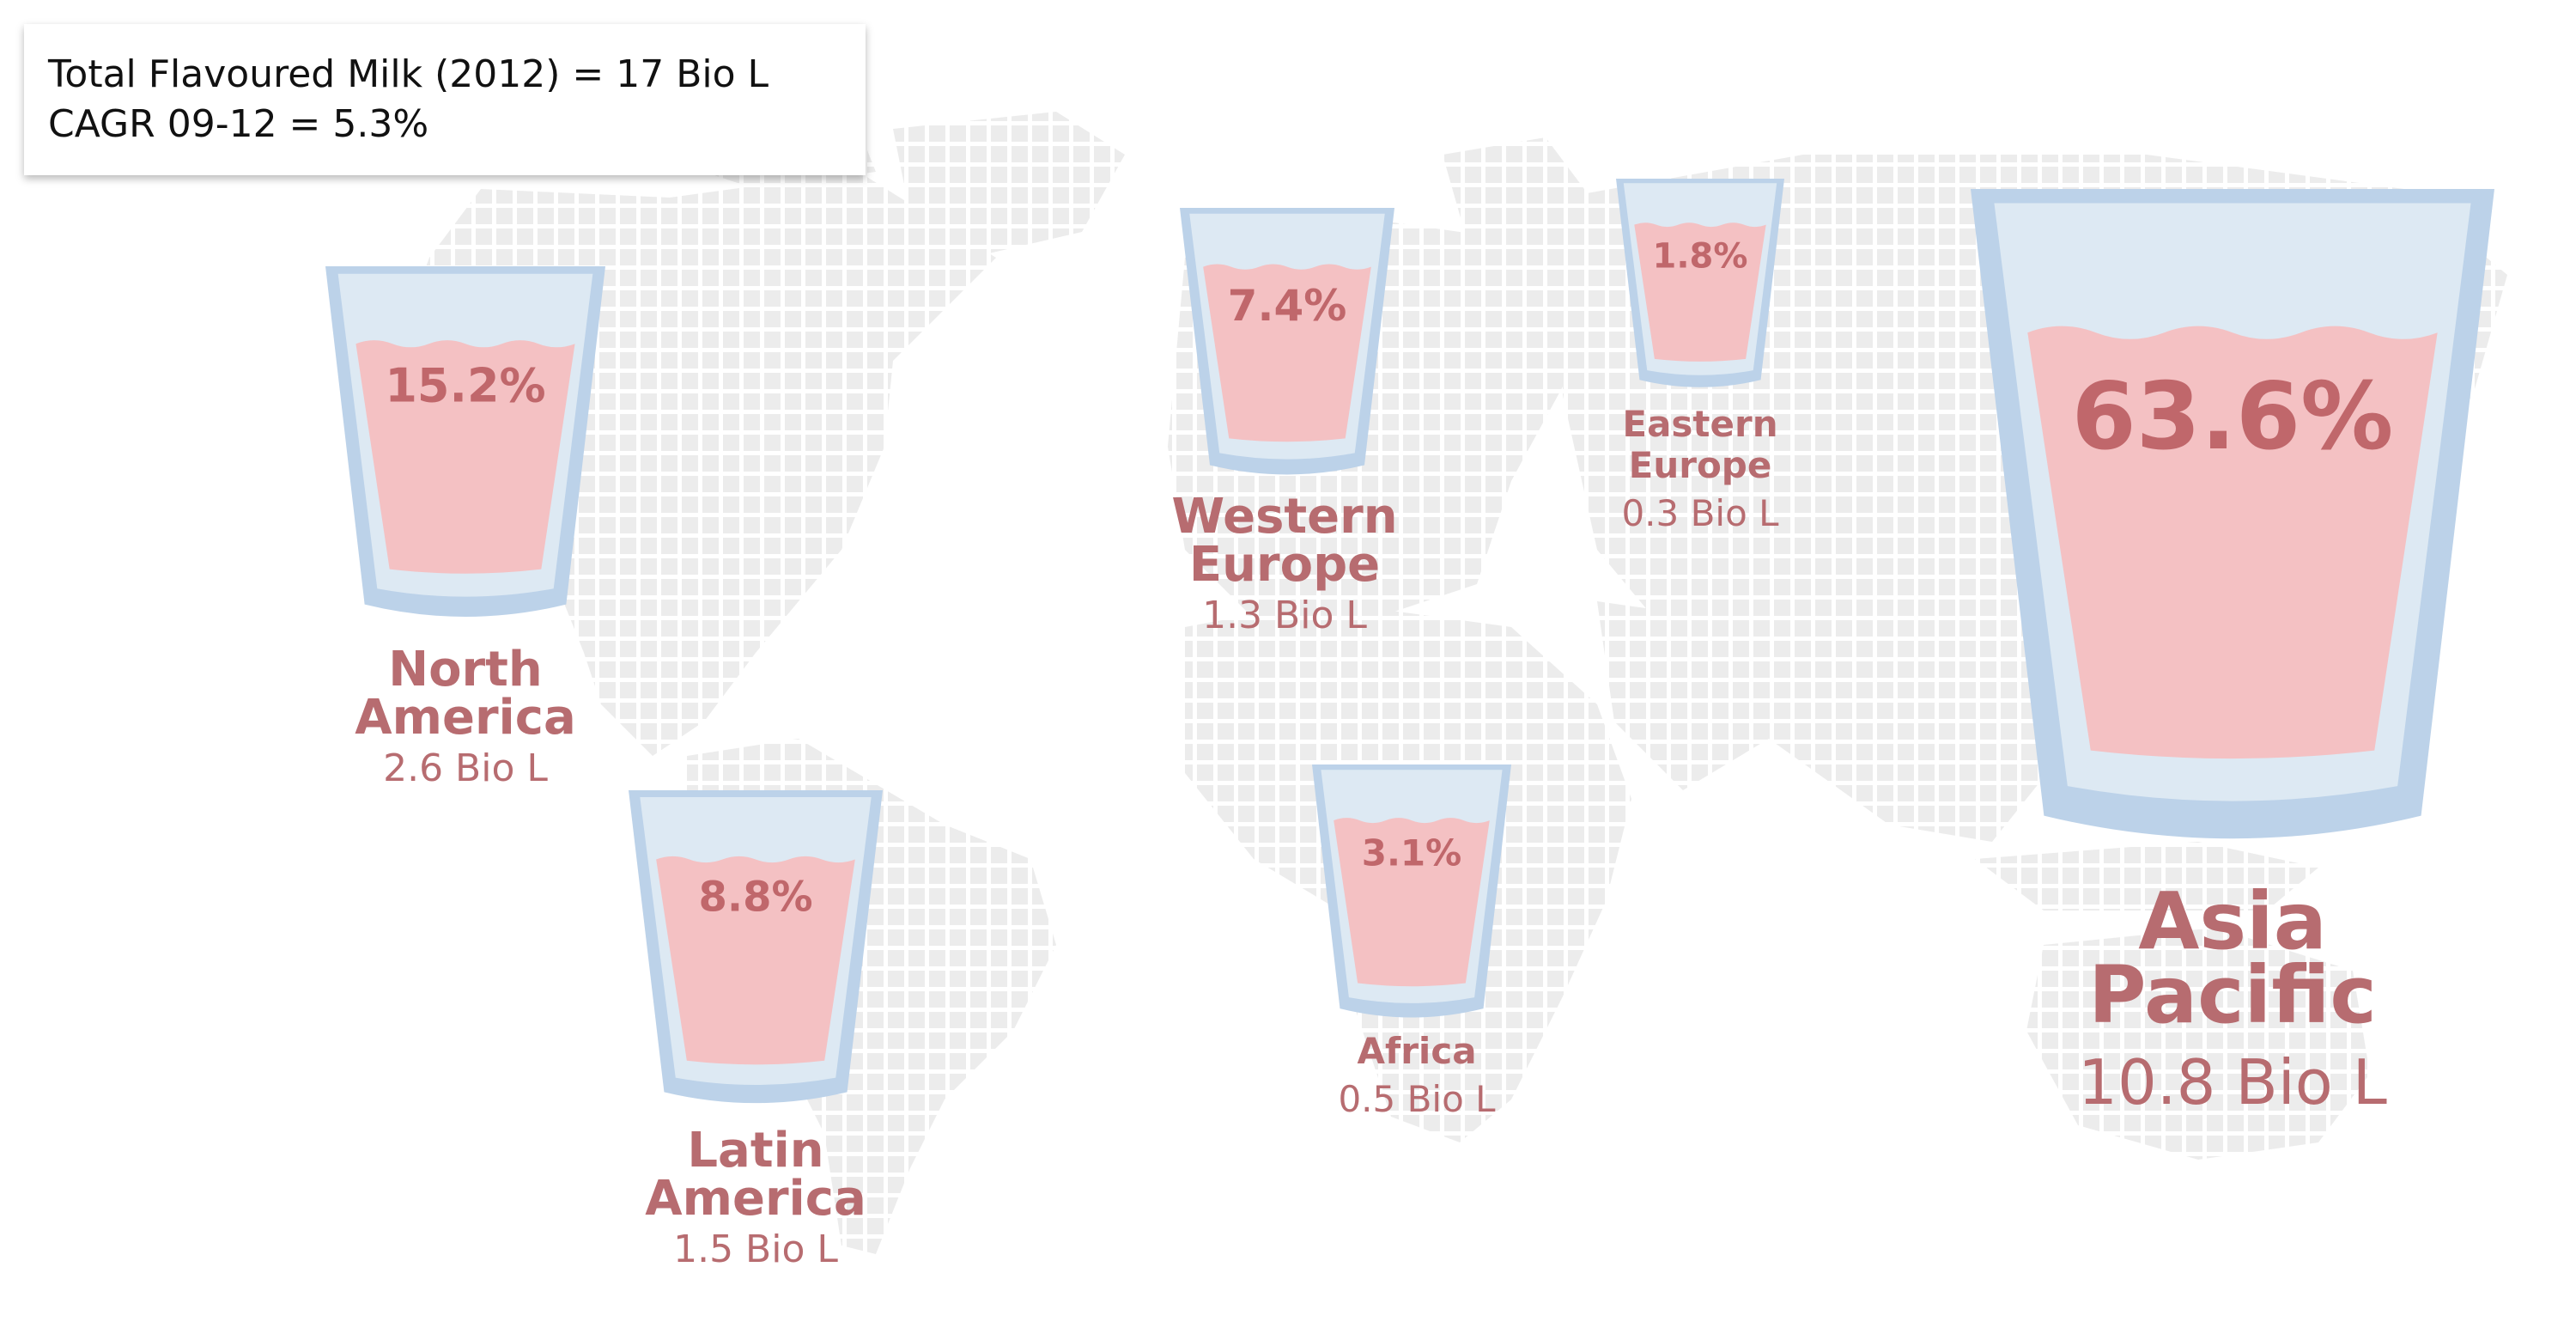 This screenshot has height=1334, width=2576. What do you see at coordinates (1284, 616) in the screenshot?
I see `region-volume: 1.3 Bio L` at bounding box center [1284, 616].